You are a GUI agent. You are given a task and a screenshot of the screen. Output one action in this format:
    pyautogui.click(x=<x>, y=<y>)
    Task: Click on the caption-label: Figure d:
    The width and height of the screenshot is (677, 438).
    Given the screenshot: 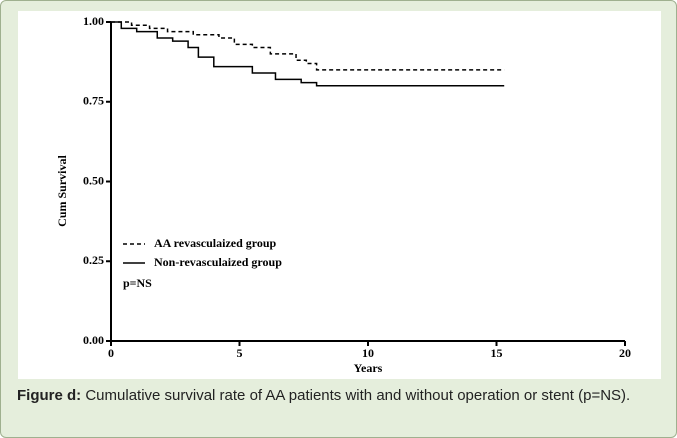 What is the action you would take?
    pyautogui.click(x=49, y=395)
    